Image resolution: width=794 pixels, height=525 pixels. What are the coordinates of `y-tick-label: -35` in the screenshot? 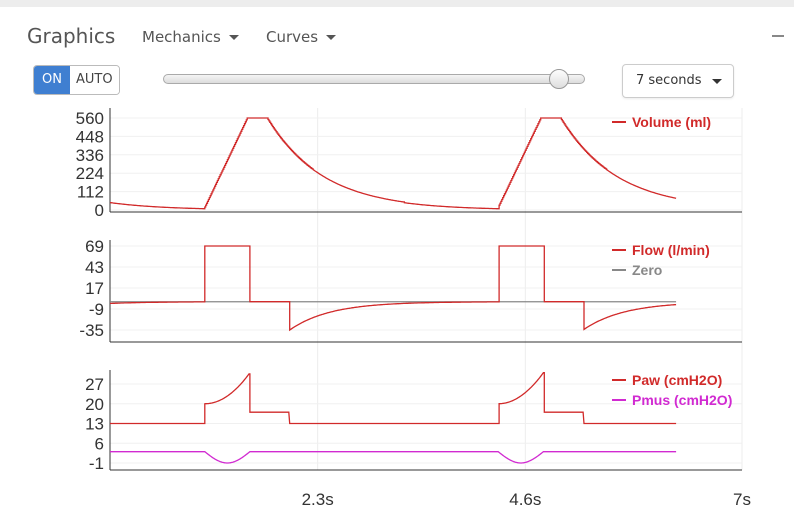 It's located at (91, 330).